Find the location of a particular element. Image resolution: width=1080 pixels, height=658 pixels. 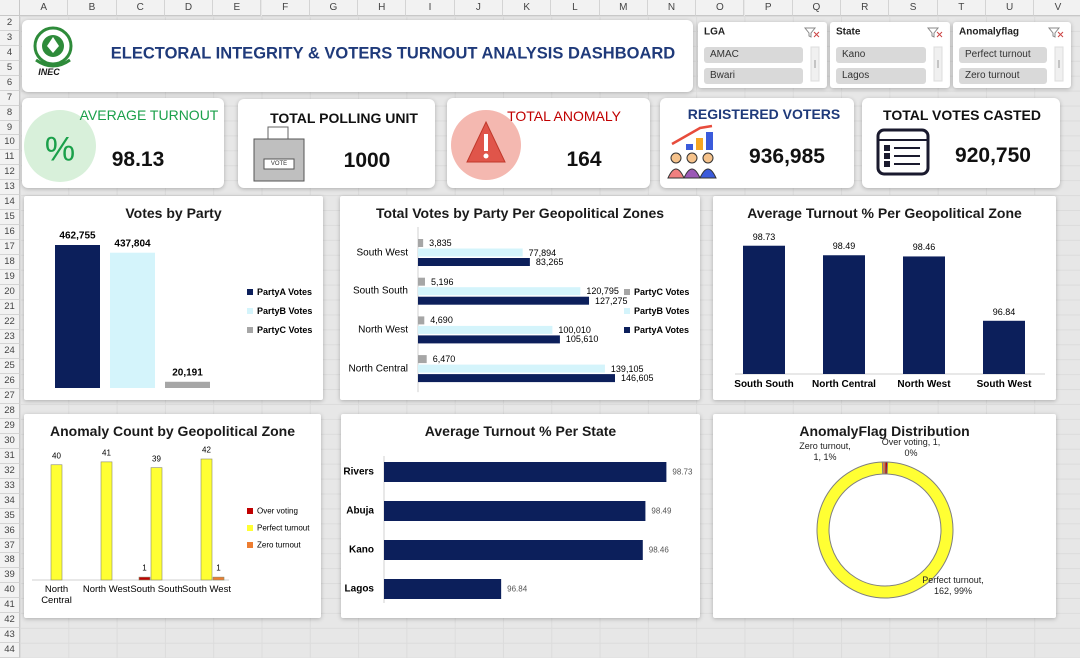

data-label: 5,196 is located at coordinates (442, 281).